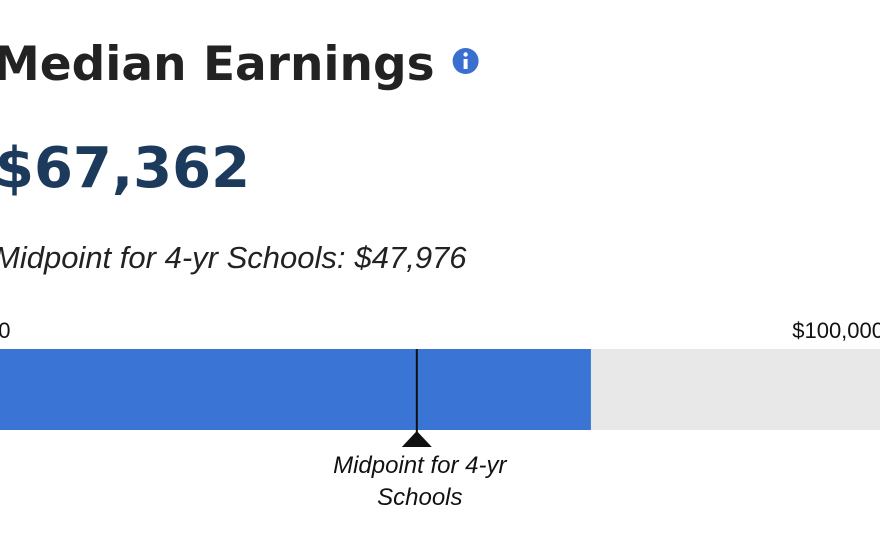 Image resolution: width=880 pixels, height=542 pixels. I want to click on title: Median Earnings, so click(217, 64).